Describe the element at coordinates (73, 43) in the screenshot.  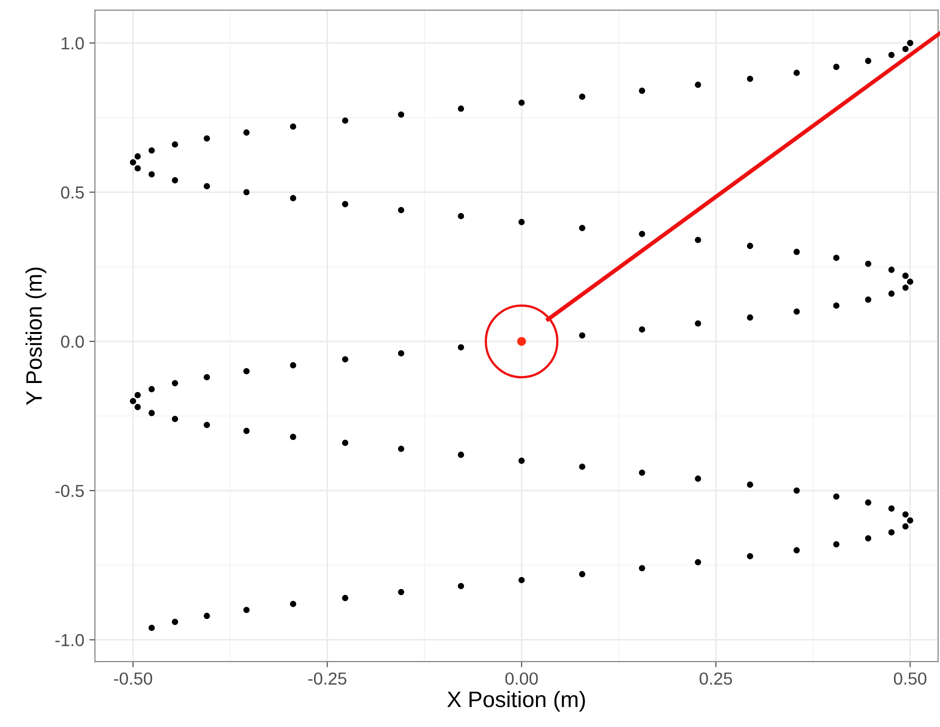
I see `y-tick-label: 1.0` at that location.